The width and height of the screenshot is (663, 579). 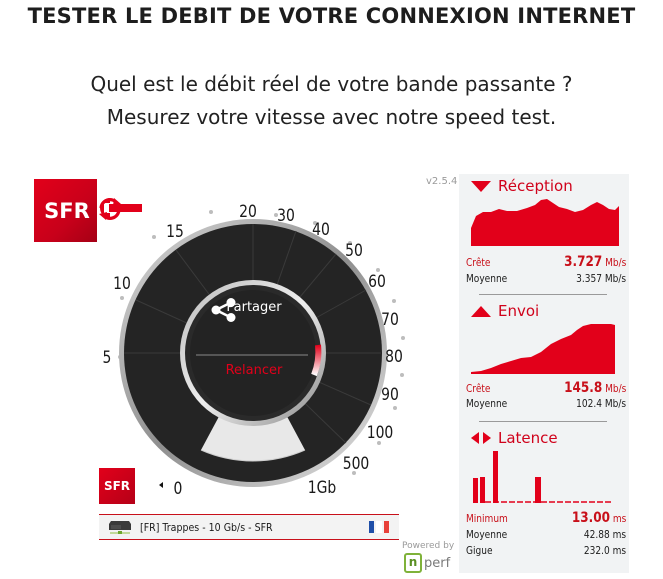 What do you see at coordinates (117, 486) in the screenshot?
I see `sfr-small-logo: SFR` at bounding box center [117, 486].